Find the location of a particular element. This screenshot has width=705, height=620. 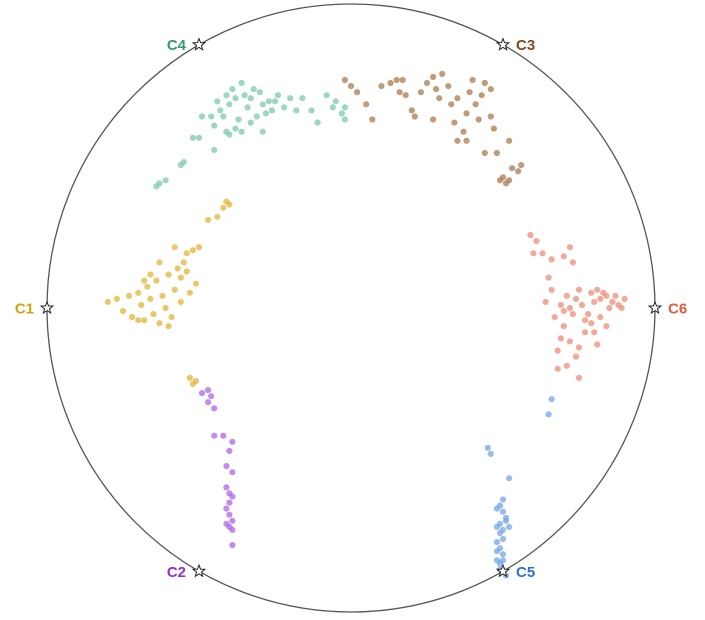

anchor-label-c1: C1 is located at coordinates (24, 309).